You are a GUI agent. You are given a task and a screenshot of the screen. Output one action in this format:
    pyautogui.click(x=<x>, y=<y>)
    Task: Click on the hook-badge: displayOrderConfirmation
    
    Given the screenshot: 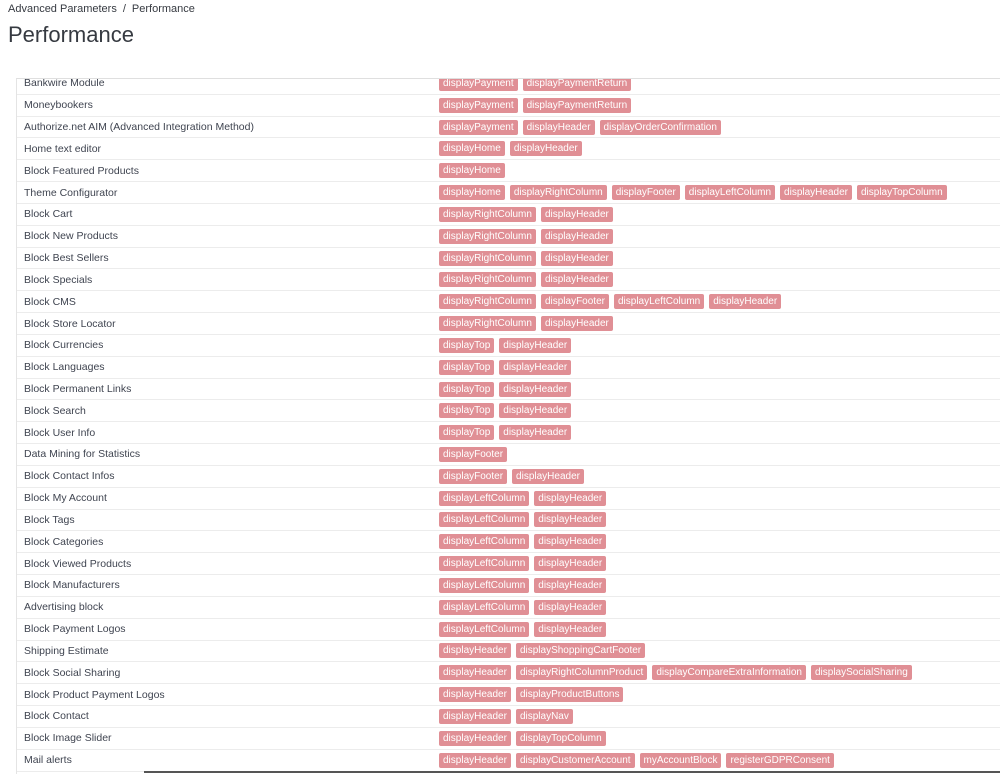 What is the action you would take?
    pyautogui.click(x=660, y=127)
    